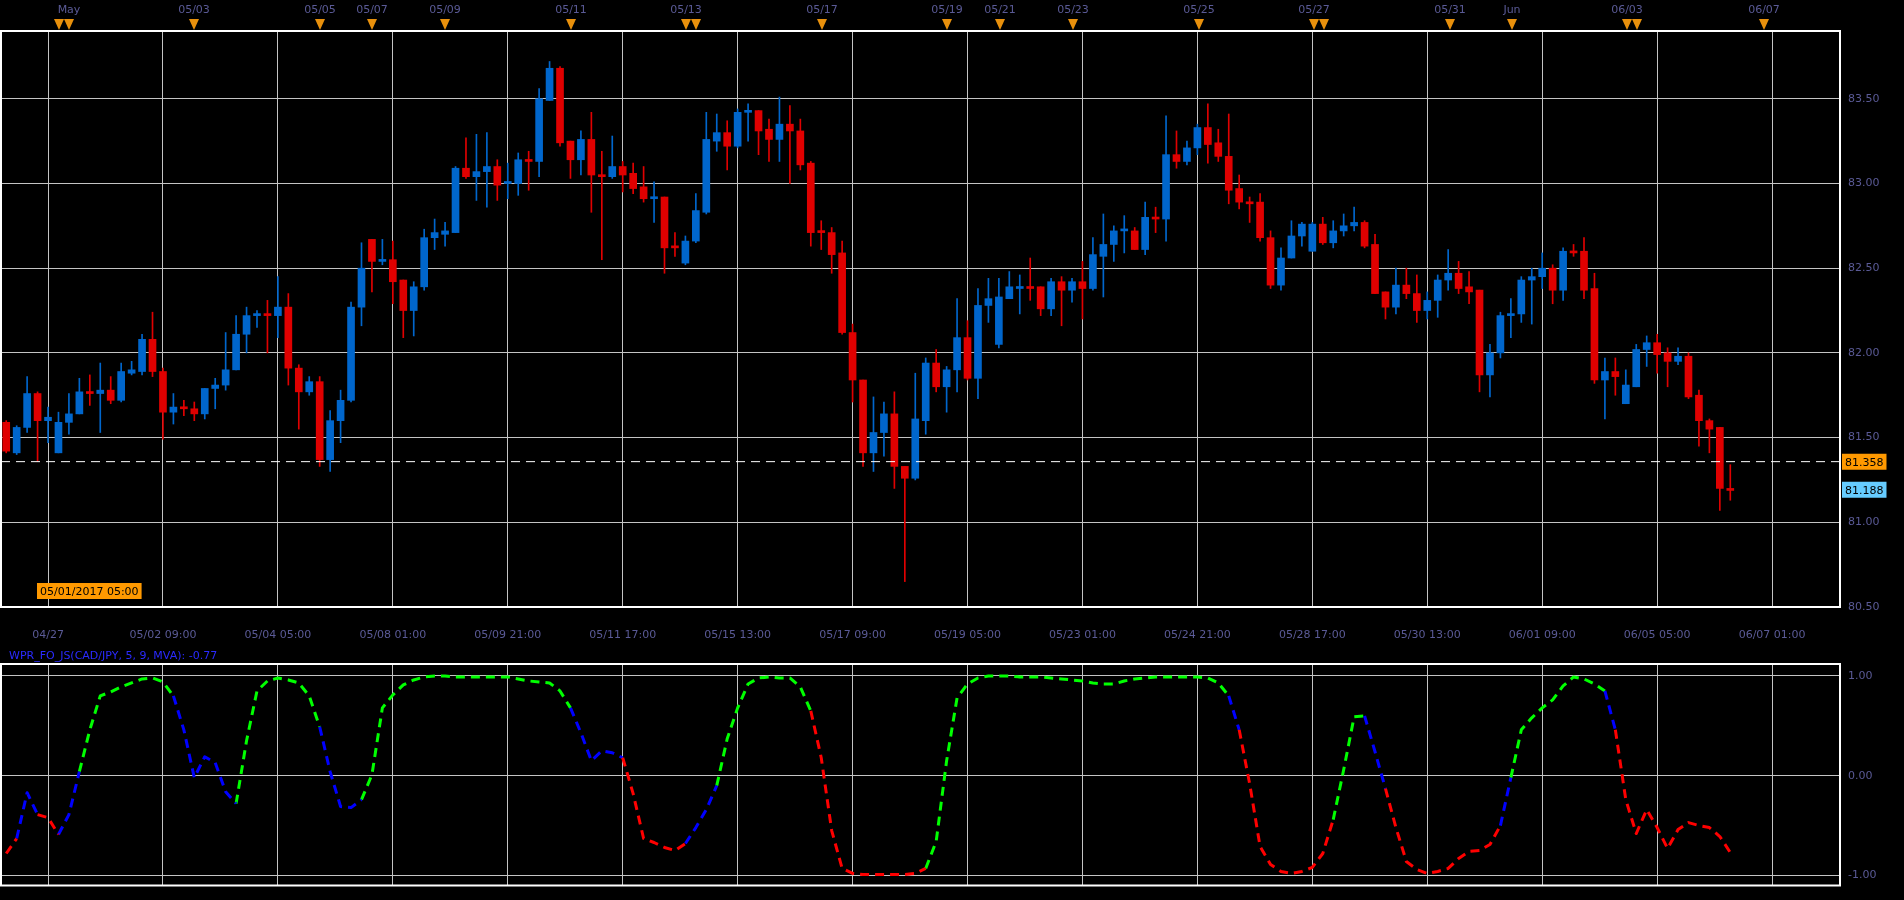 This screenshot has height=900, width=1904. I want to click on ref-line-label: 81.358, so click(1864, 462).